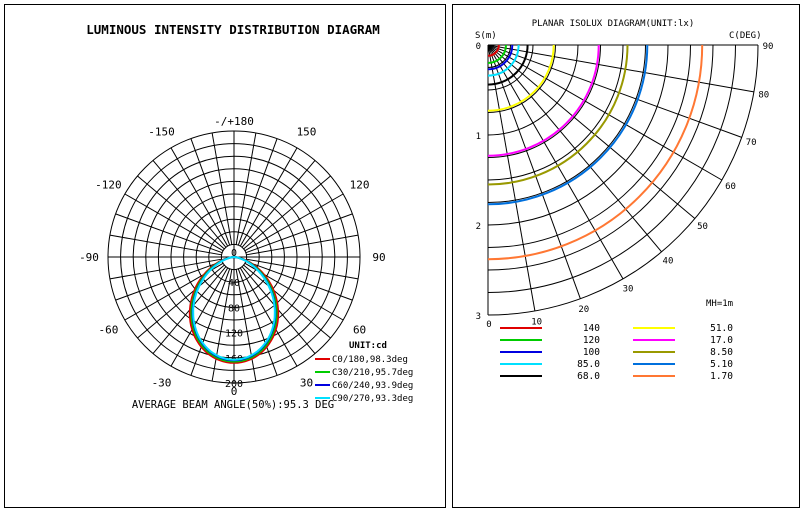 This screenshot has width=802, height=511. Describe the element at coordinates (233, 405) in the screenshot. I see `beam-angle-footer: AVERAGE BEAM ANGLE(50%):95.3 DEG` at that location.